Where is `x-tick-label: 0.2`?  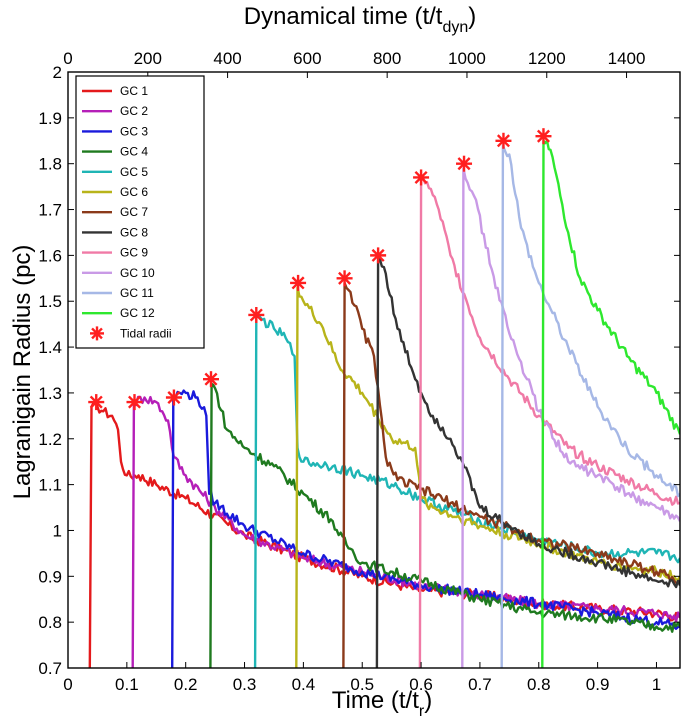
x-tick-label: 0.2 is located at coordinates (186, 684).